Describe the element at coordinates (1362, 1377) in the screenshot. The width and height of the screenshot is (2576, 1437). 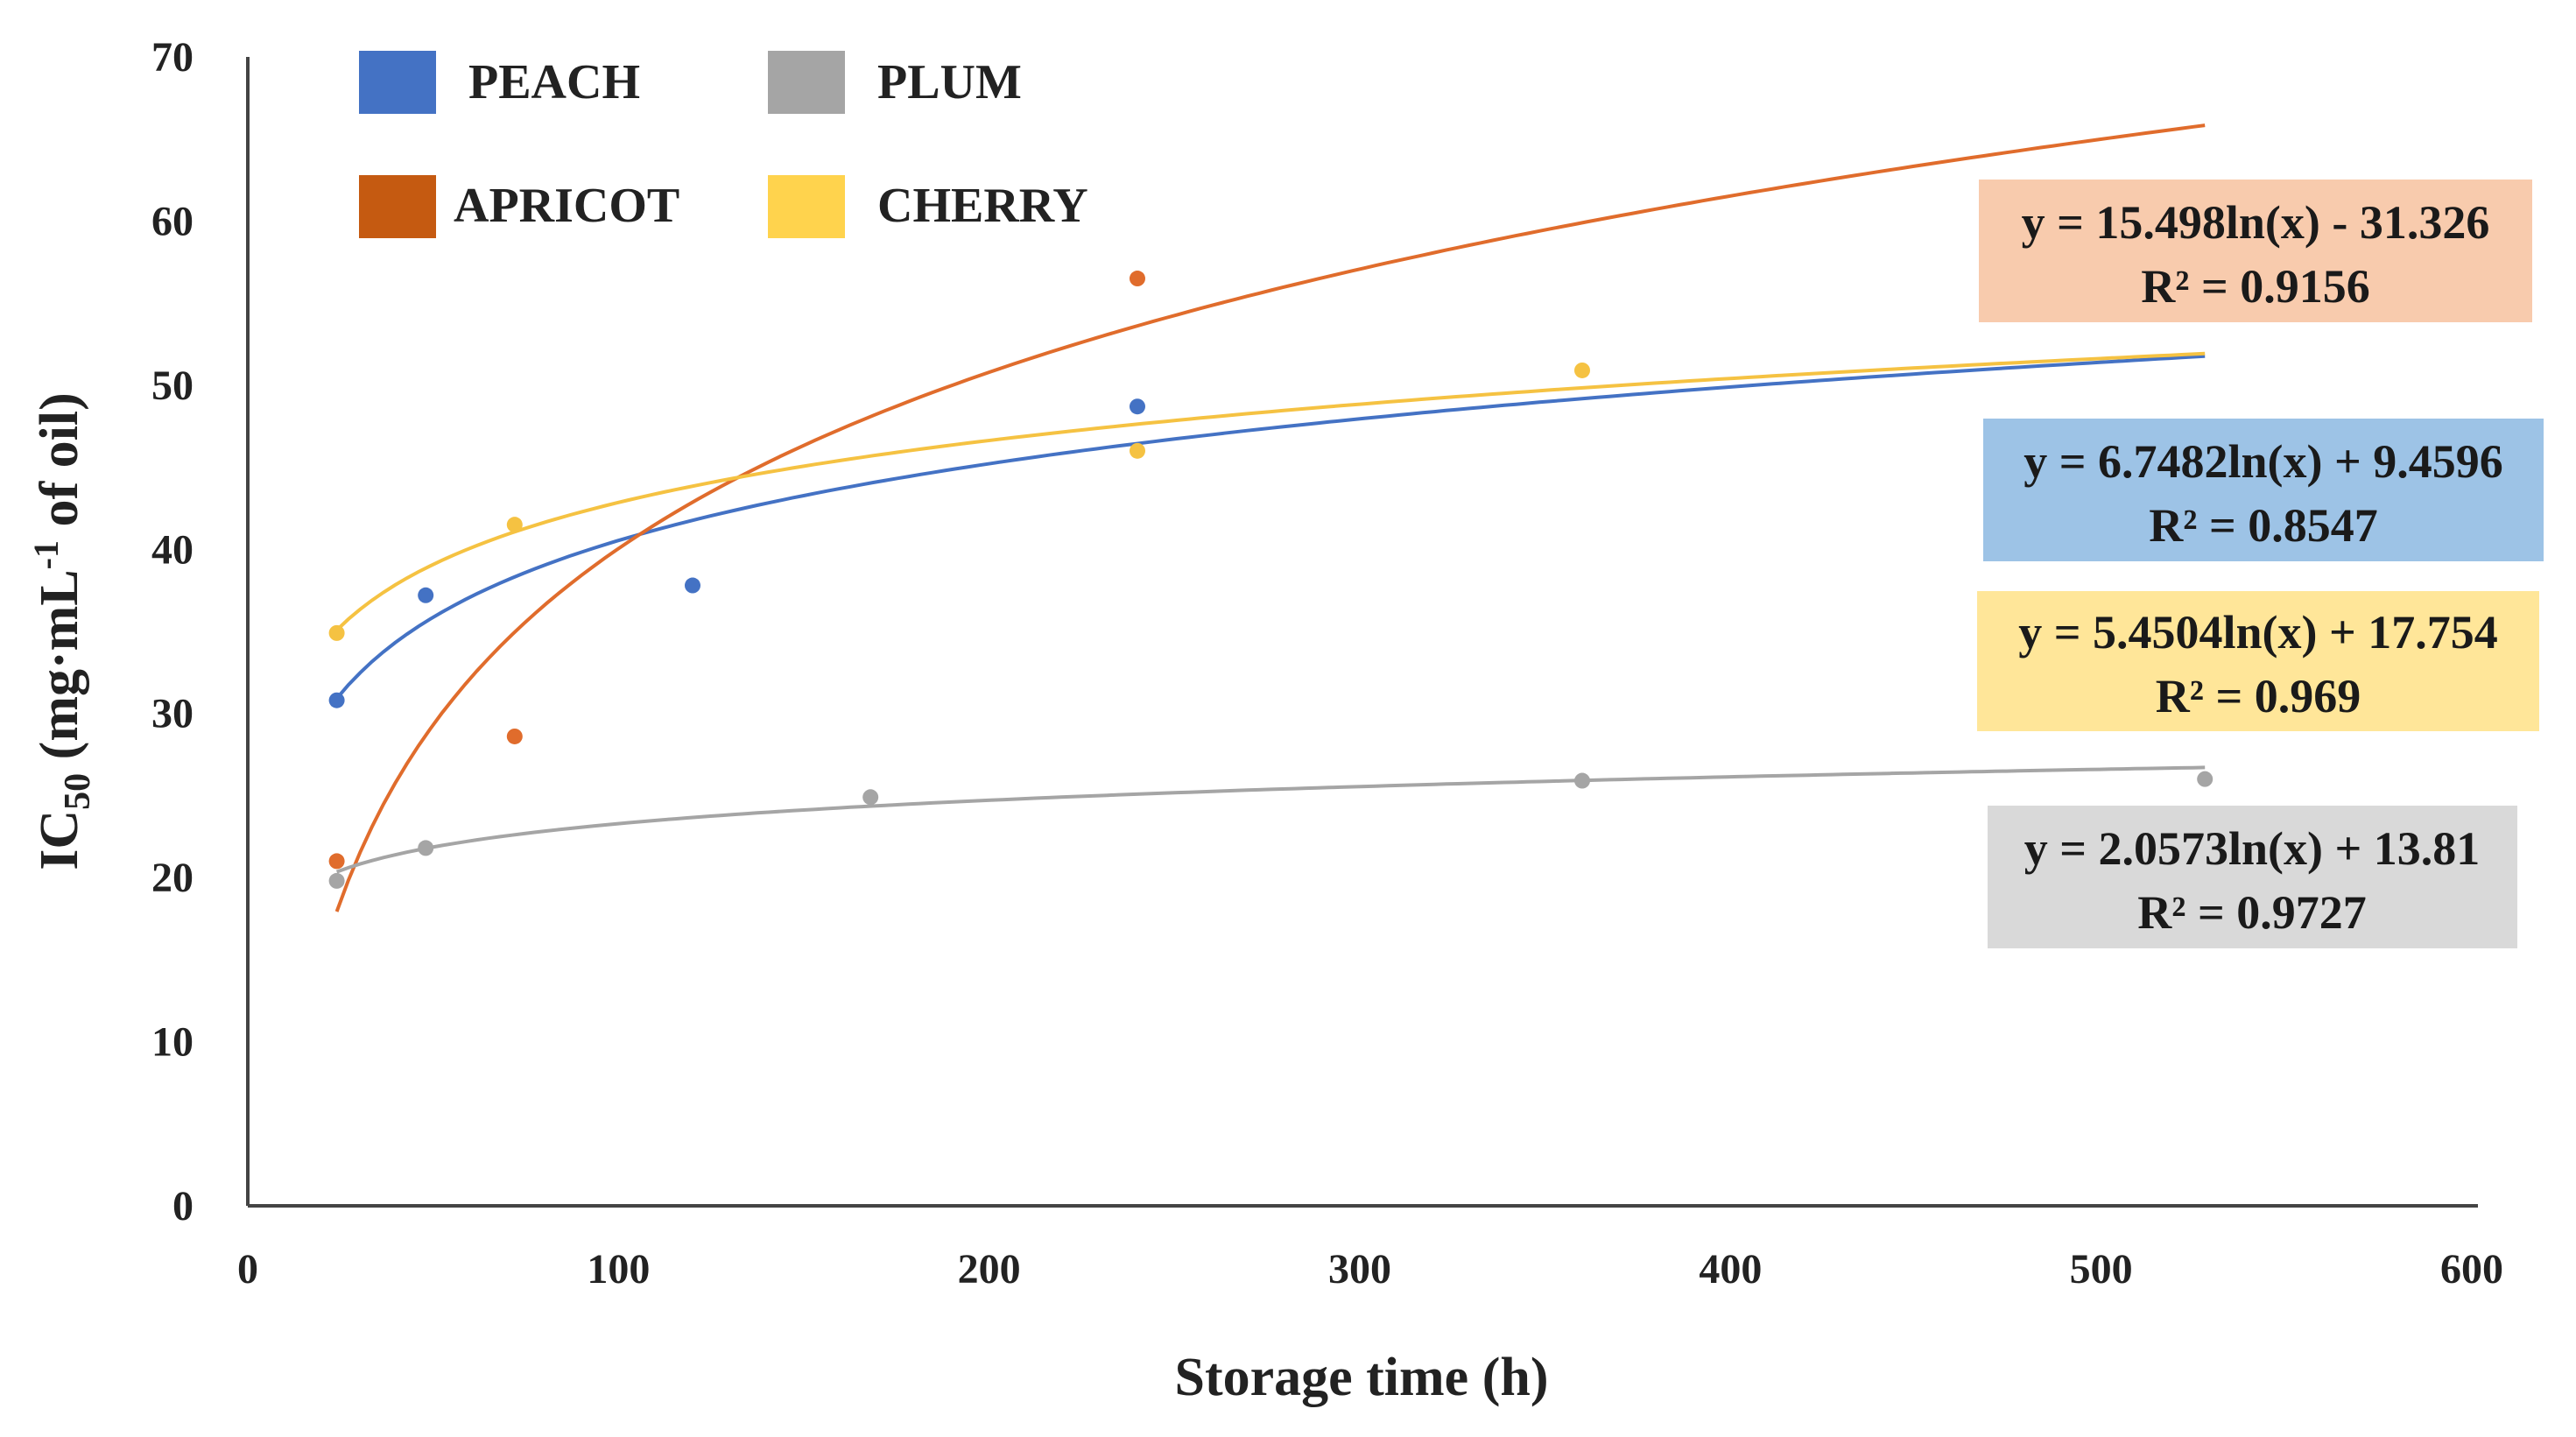
I see `x-axis-title: Storage time (h)` at that location.